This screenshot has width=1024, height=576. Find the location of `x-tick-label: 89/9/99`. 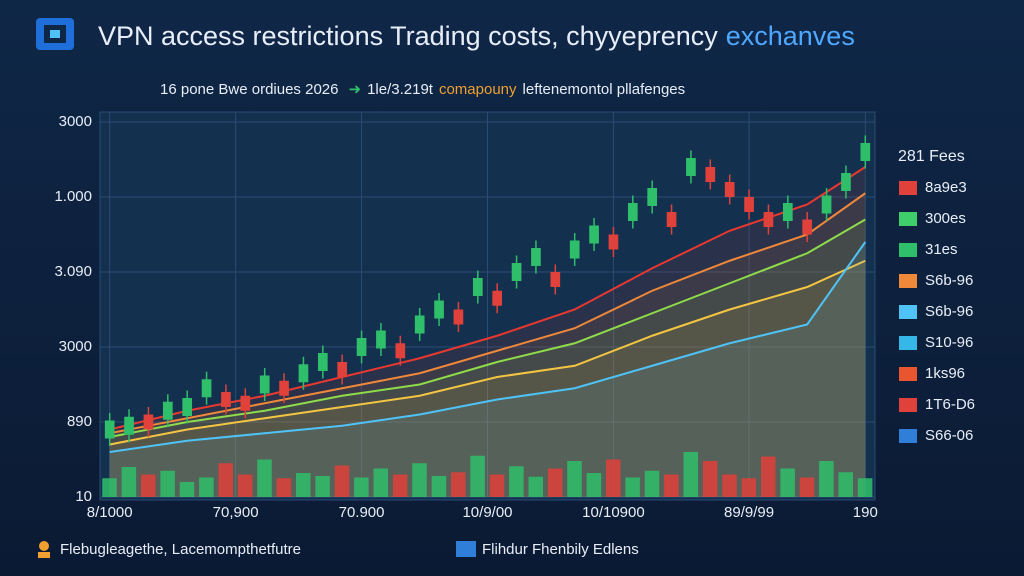

x-tick-label: 89/9/99 is located at coordinates (749, 512).